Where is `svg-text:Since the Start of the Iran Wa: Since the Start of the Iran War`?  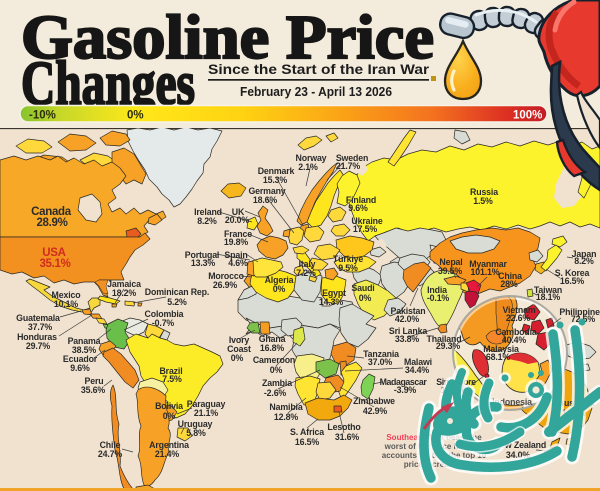 svg-text:Since the Start of the Iran Wa: Since the Start of the Iran War is located at coordinates (319, 69).